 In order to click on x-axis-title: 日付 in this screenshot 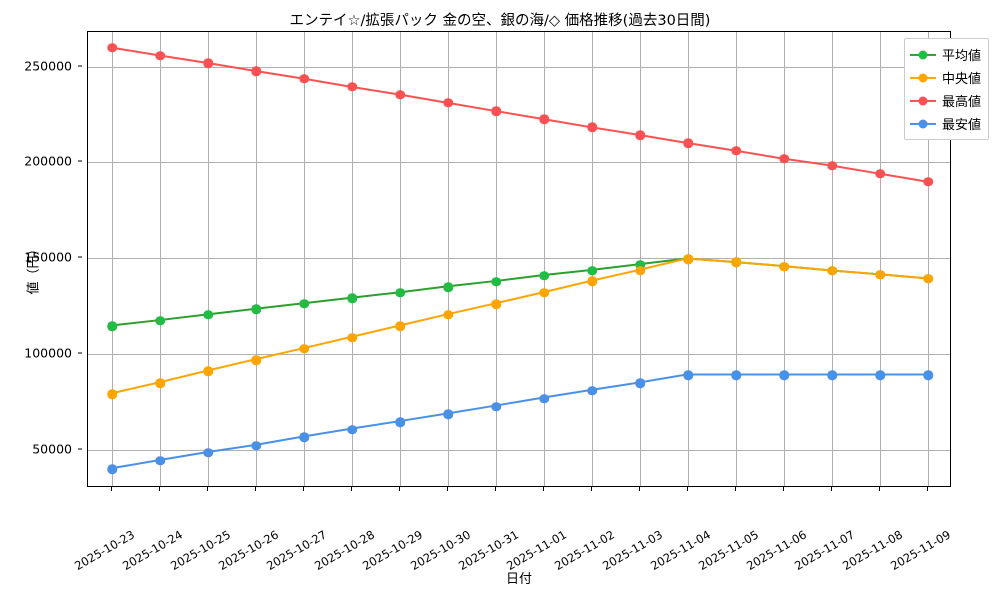, I will do `click(518, 579)`.